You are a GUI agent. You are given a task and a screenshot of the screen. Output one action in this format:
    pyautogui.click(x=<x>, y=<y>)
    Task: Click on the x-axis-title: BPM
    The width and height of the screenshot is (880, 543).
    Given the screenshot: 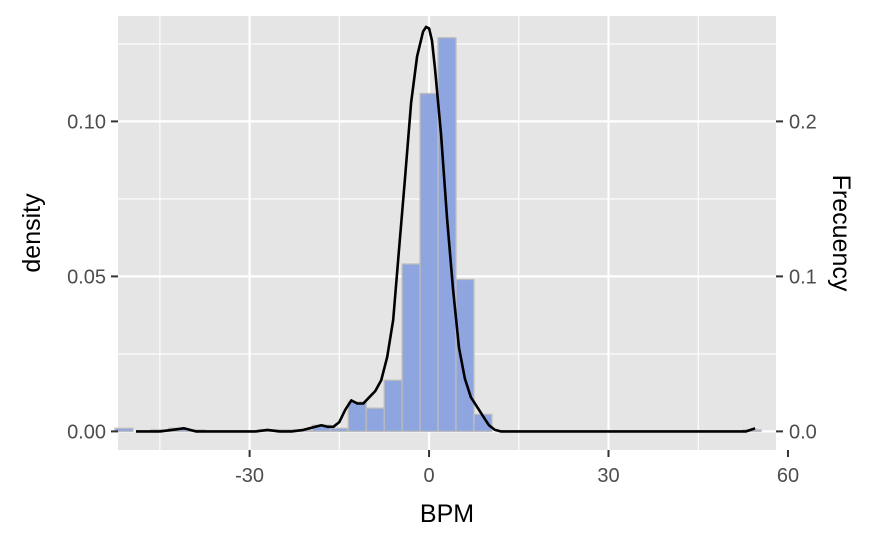 What is the action you would take?
    pyautogui.click(x=447, y=514)
    